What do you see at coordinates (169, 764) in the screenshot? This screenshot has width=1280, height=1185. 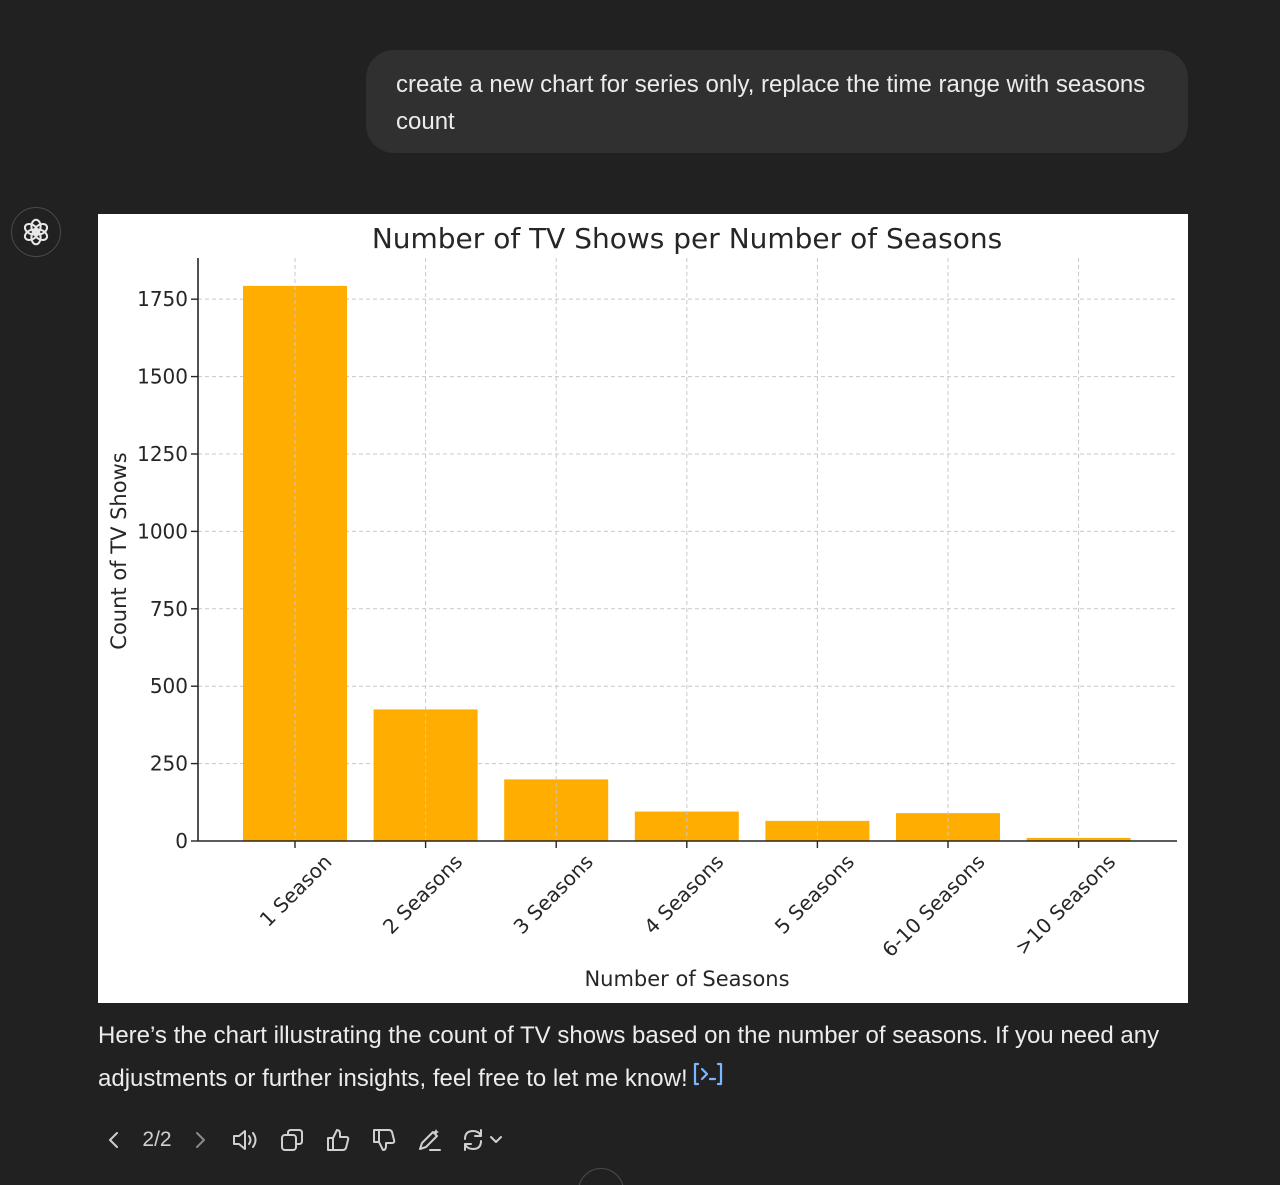 I see `y-tick-label: 250` at bounding box center [169, 764].